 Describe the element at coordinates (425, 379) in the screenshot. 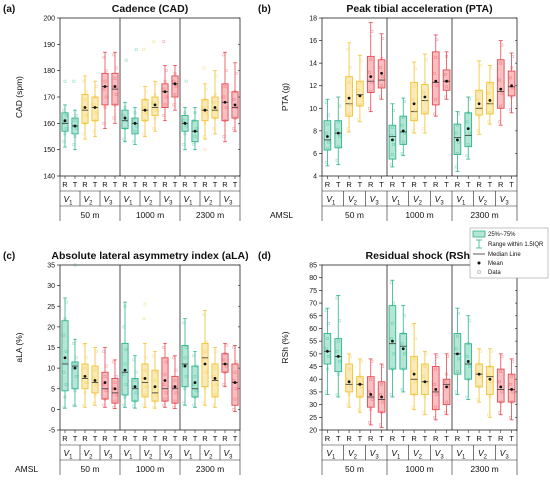

I see `iqr-box` at that location.